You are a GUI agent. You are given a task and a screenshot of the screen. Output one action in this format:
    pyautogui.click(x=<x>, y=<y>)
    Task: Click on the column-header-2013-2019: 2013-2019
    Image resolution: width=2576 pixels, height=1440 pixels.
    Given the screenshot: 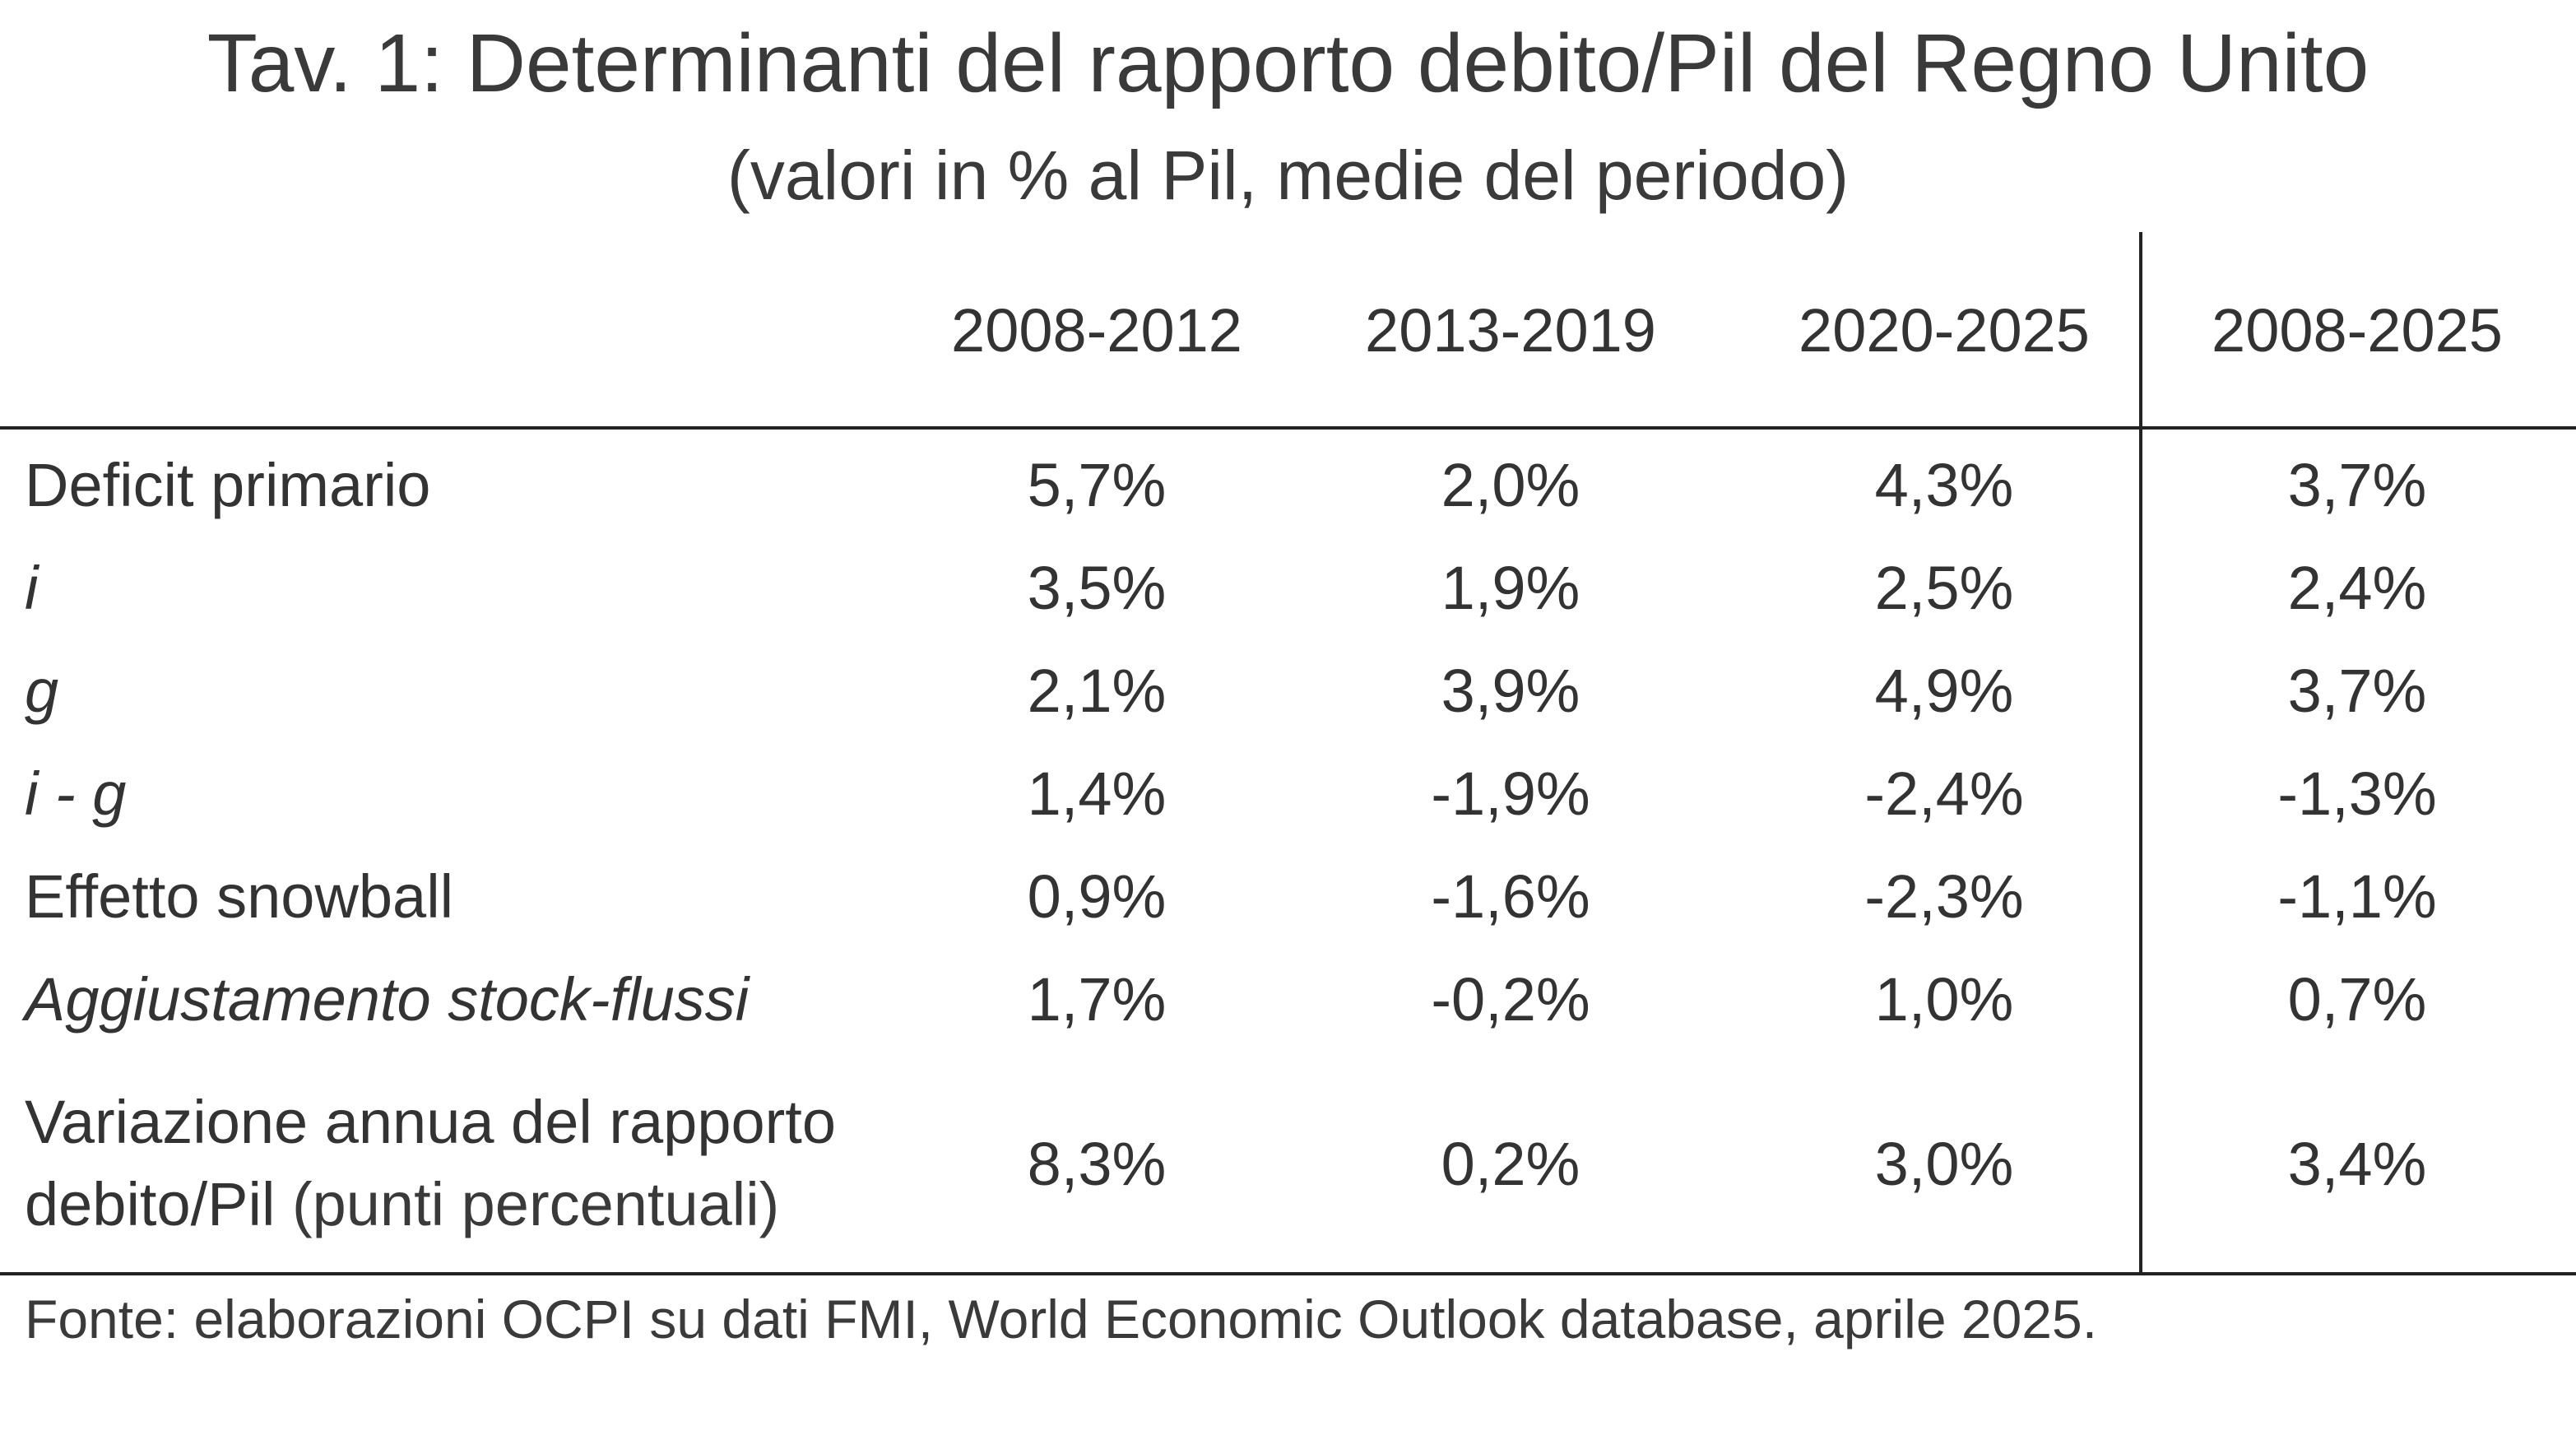 What is the action you would take?
    pyautogui.click(x=1510, y=330)
    